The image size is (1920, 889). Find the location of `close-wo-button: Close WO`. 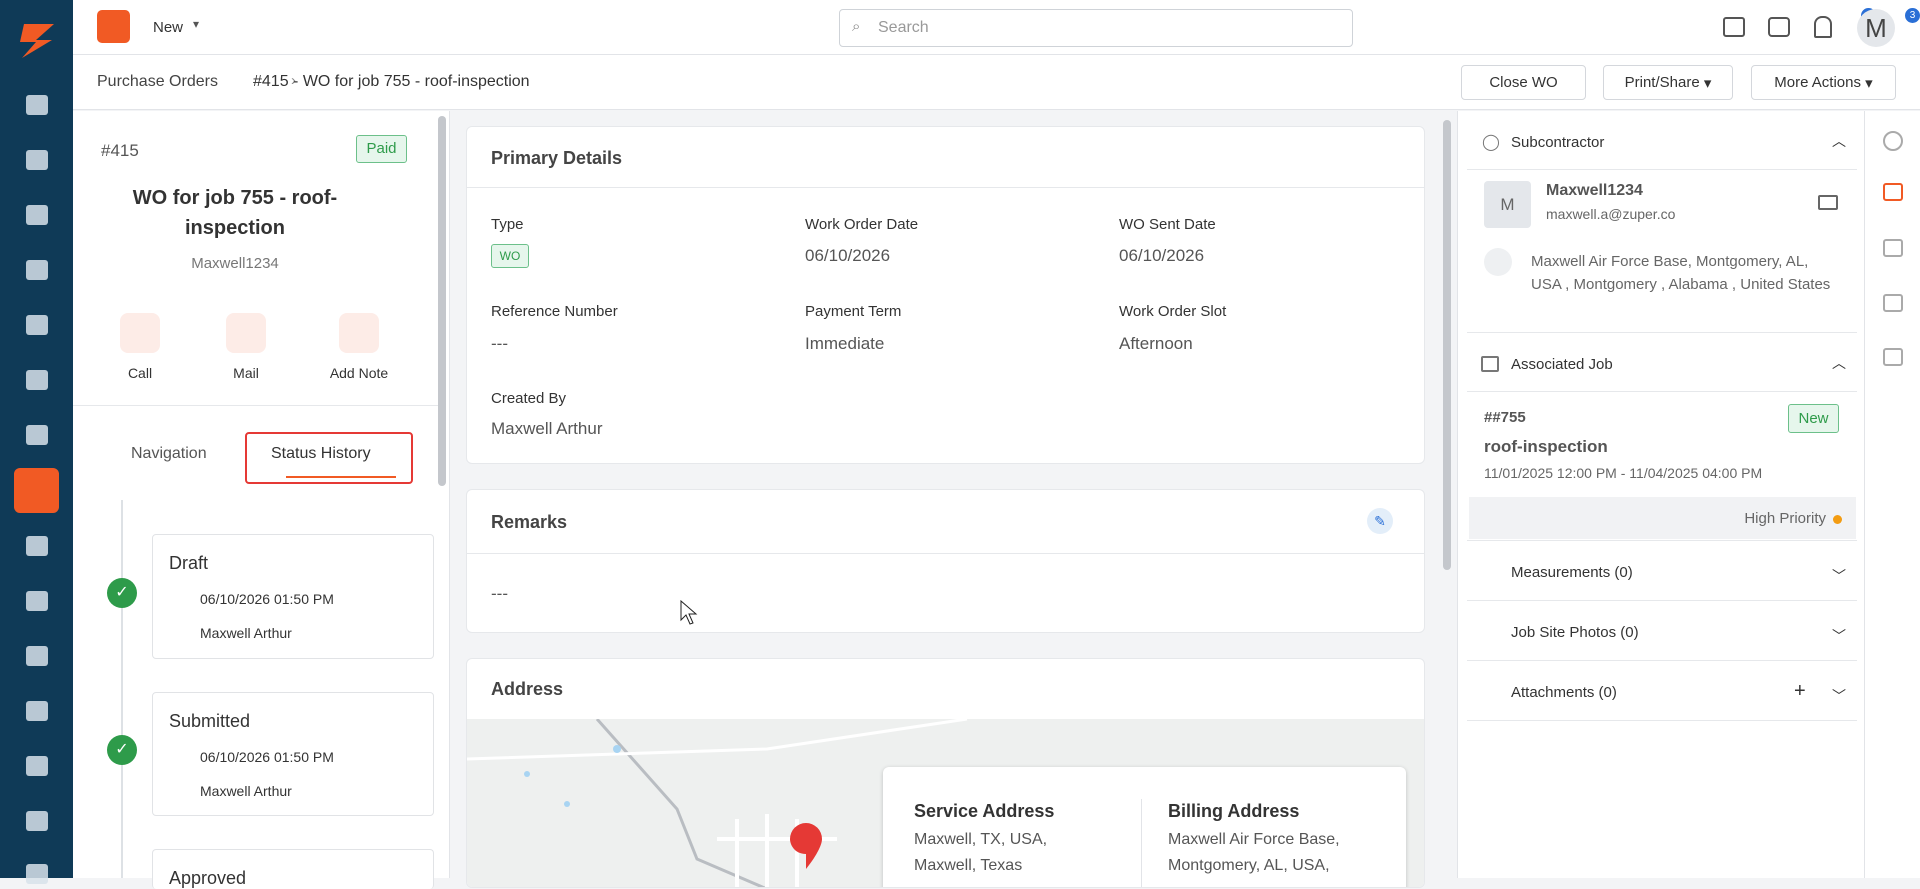

close-wo-button: Close WO is located at coordinates (1523, 82).